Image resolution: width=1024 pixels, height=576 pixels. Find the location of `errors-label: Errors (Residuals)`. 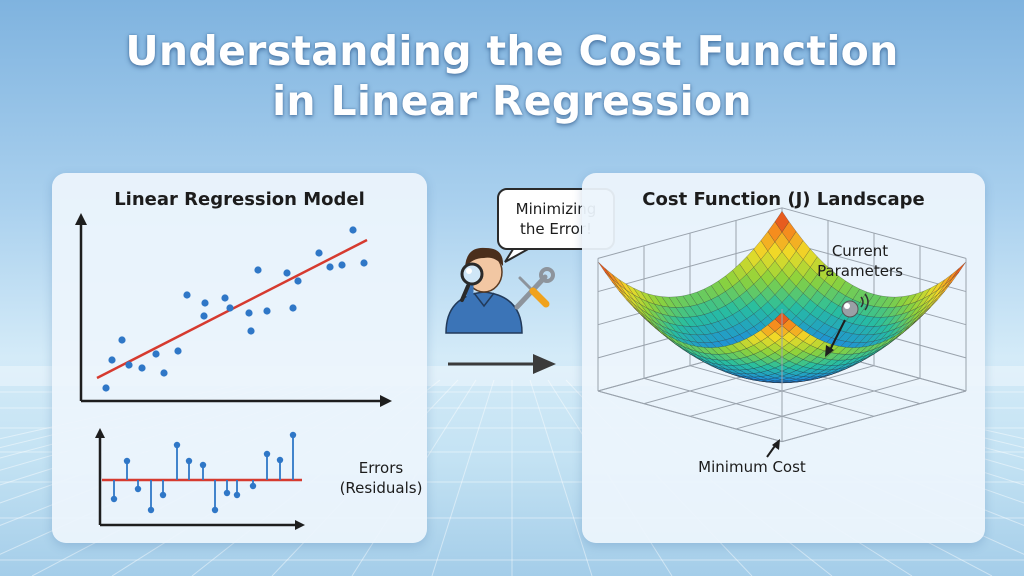

errors-label: Errors (Residuals) is located at coordinates (381, 478).